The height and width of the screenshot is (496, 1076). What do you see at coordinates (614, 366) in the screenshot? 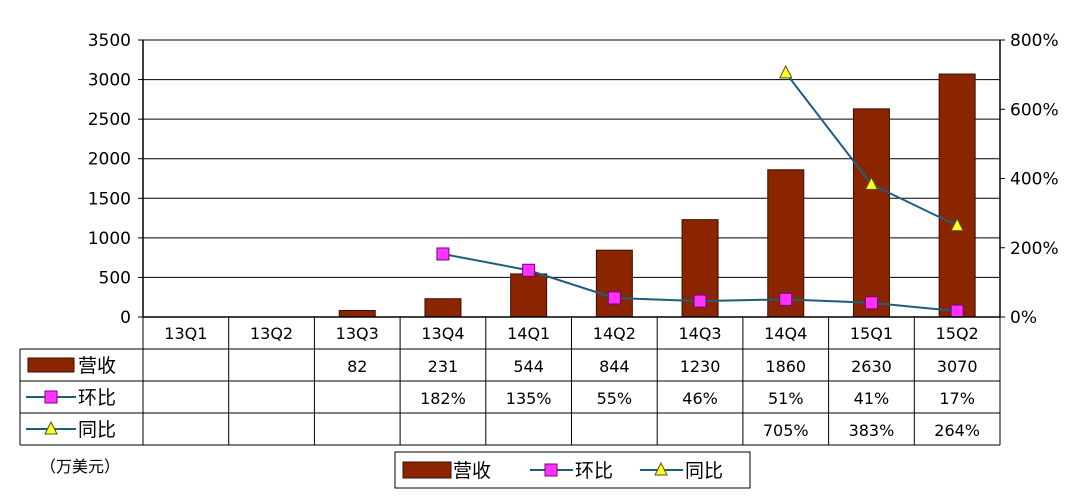
I see `data-label: 844` at bounding box center [614, 366].